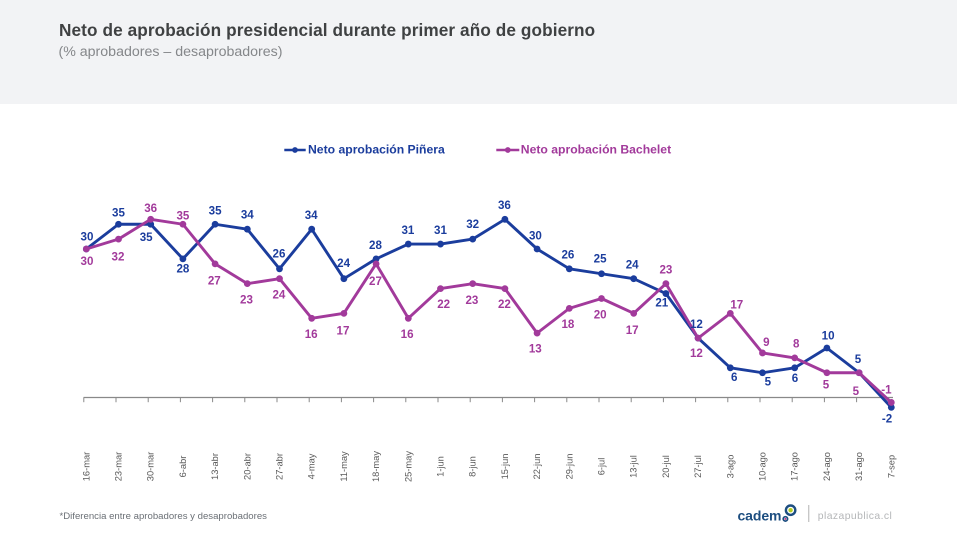  I want to click on svg-text: 13-abr, so click(215, 466).